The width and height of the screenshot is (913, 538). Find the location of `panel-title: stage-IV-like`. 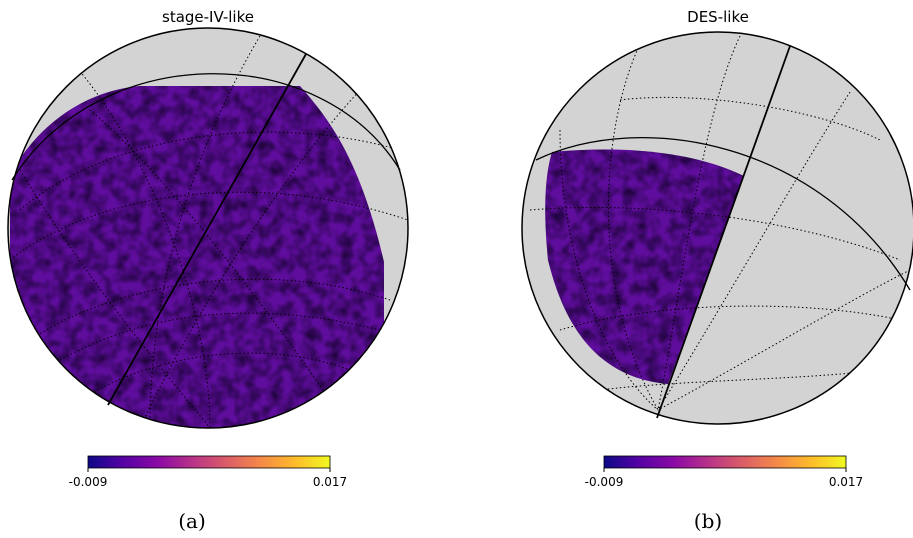

panel-title: stage-IV-like is located at coordinates (208, 17).